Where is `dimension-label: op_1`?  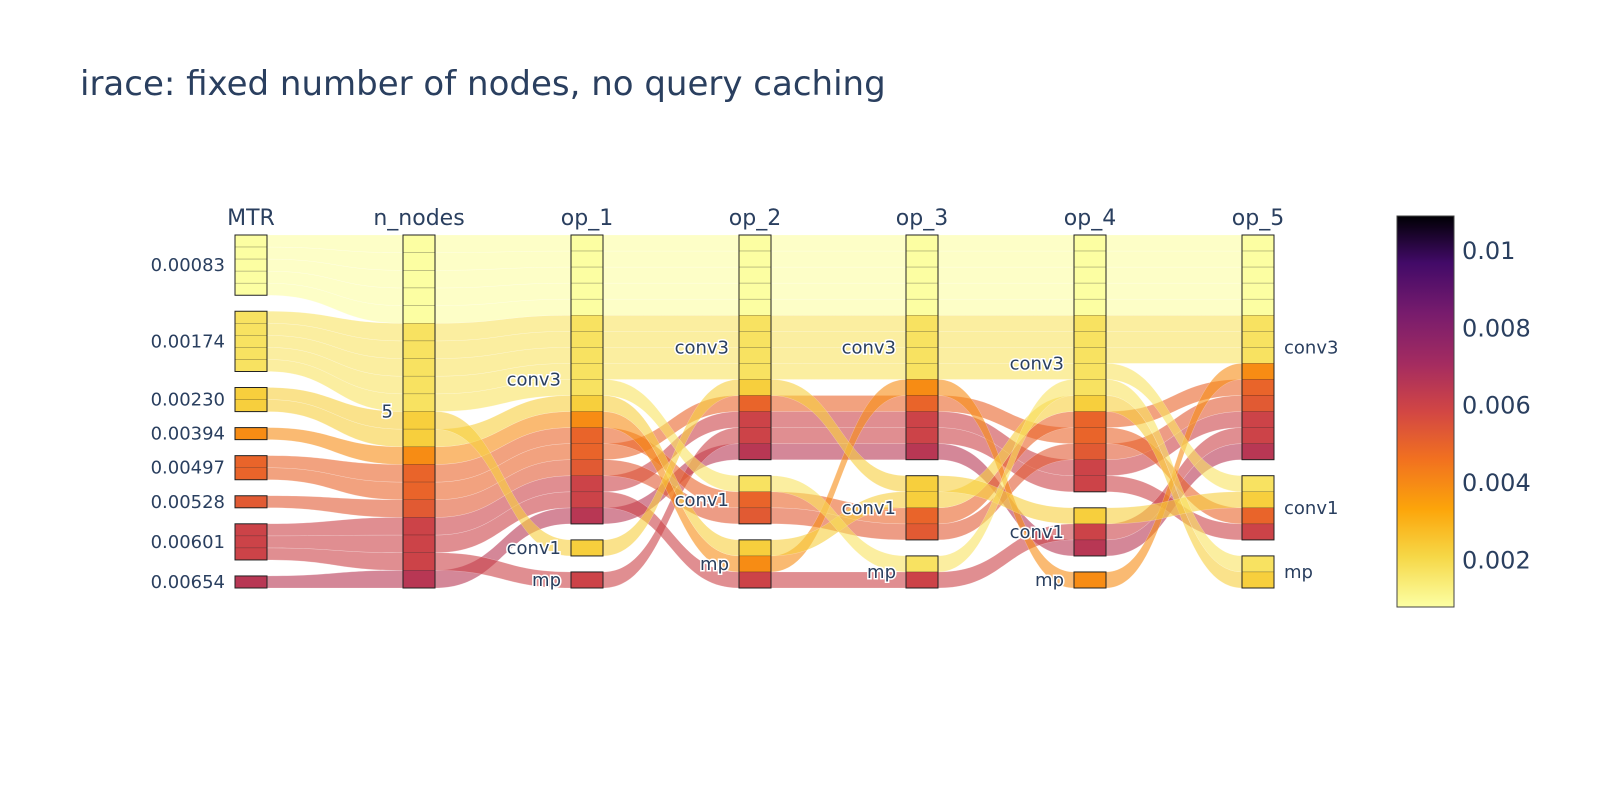
dimension-label: op_1 is located at coordinates (587, 218).